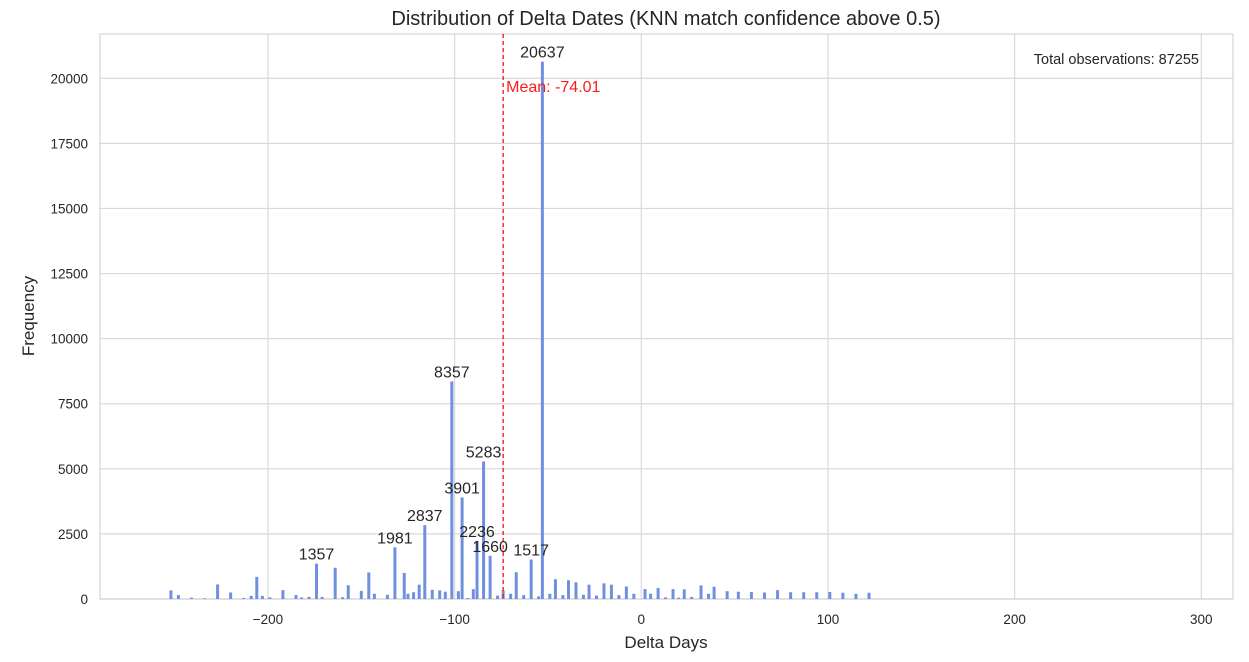 The width and height of the screenshot is (1249, 662). Describe the element at coordinates (642, 619) in the screenshot. I see `x-tick-label: 0` at that location.